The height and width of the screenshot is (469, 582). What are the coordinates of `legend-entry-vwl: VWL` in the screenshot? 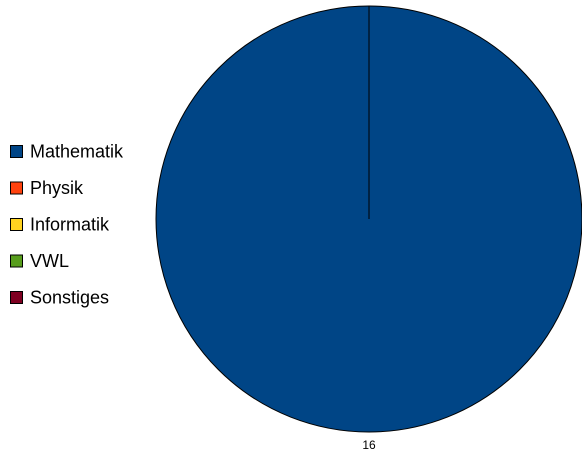 It's located at (39, 261).